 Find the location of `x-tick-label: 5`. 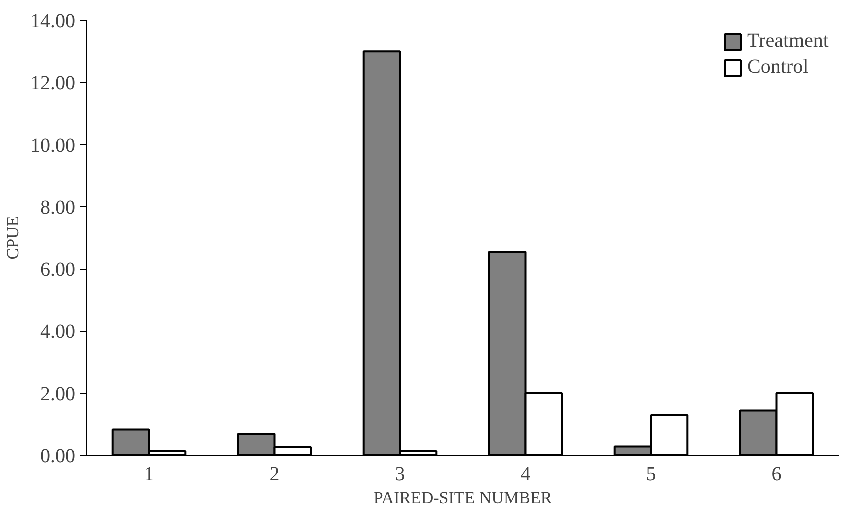

x-tick-label: 5 is located at coordinates (651, 475).